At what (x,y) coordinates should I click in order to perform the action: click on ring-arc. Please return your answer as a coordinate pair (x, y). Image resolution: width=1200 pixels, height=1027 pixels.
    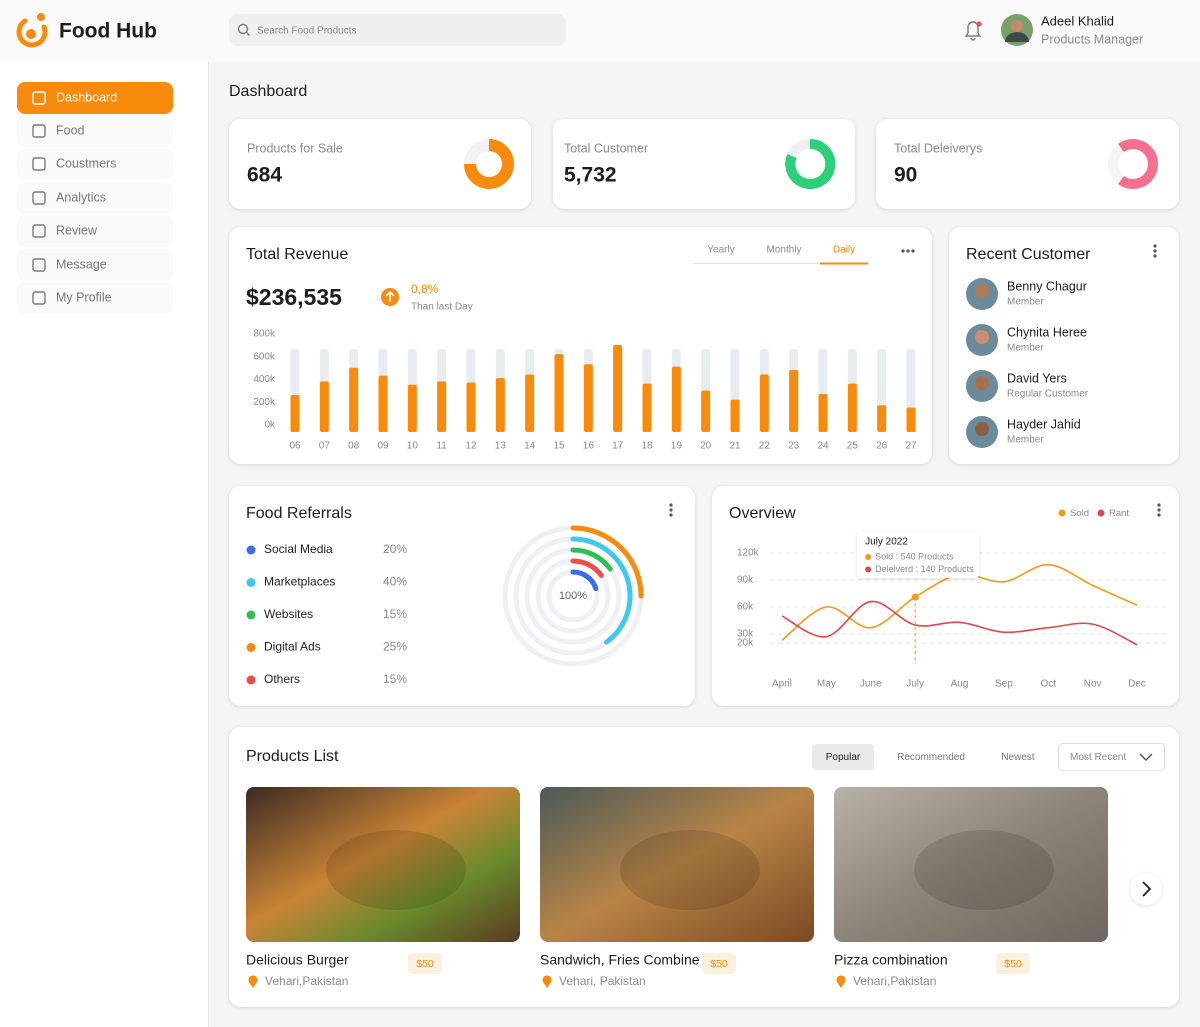
    Looking at the image, I should click on (587, 568).